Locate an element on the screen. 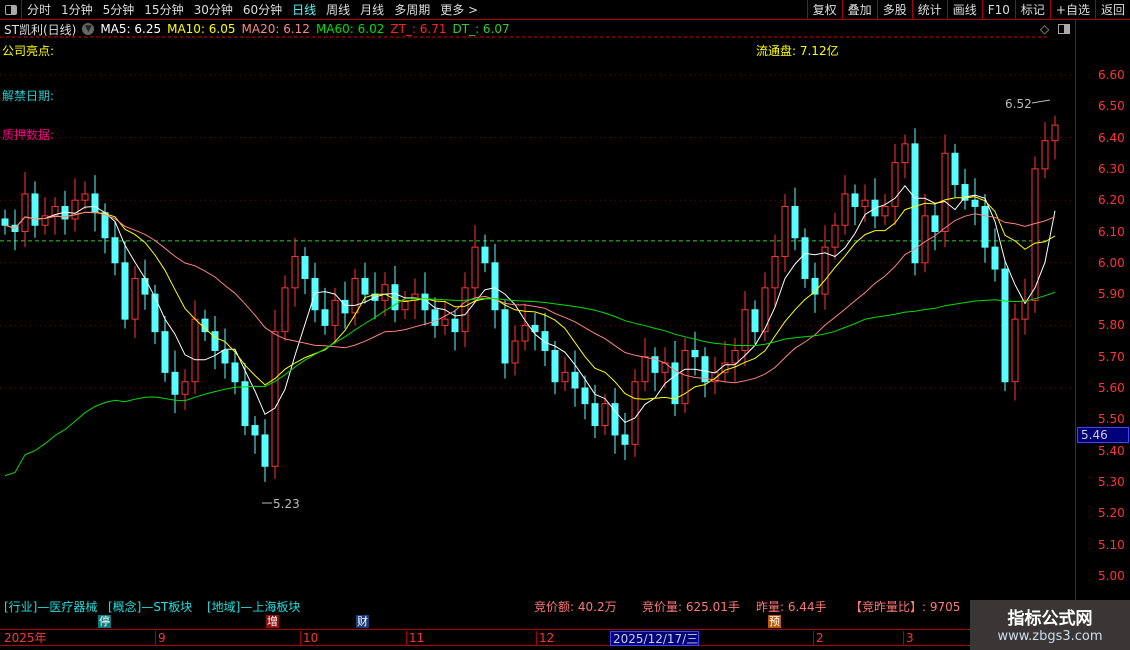  toolbar-buttons: 复权 叠加 多股 统计 画线 F10 标记 +自选 返回 is located at coordinates (968, 10).